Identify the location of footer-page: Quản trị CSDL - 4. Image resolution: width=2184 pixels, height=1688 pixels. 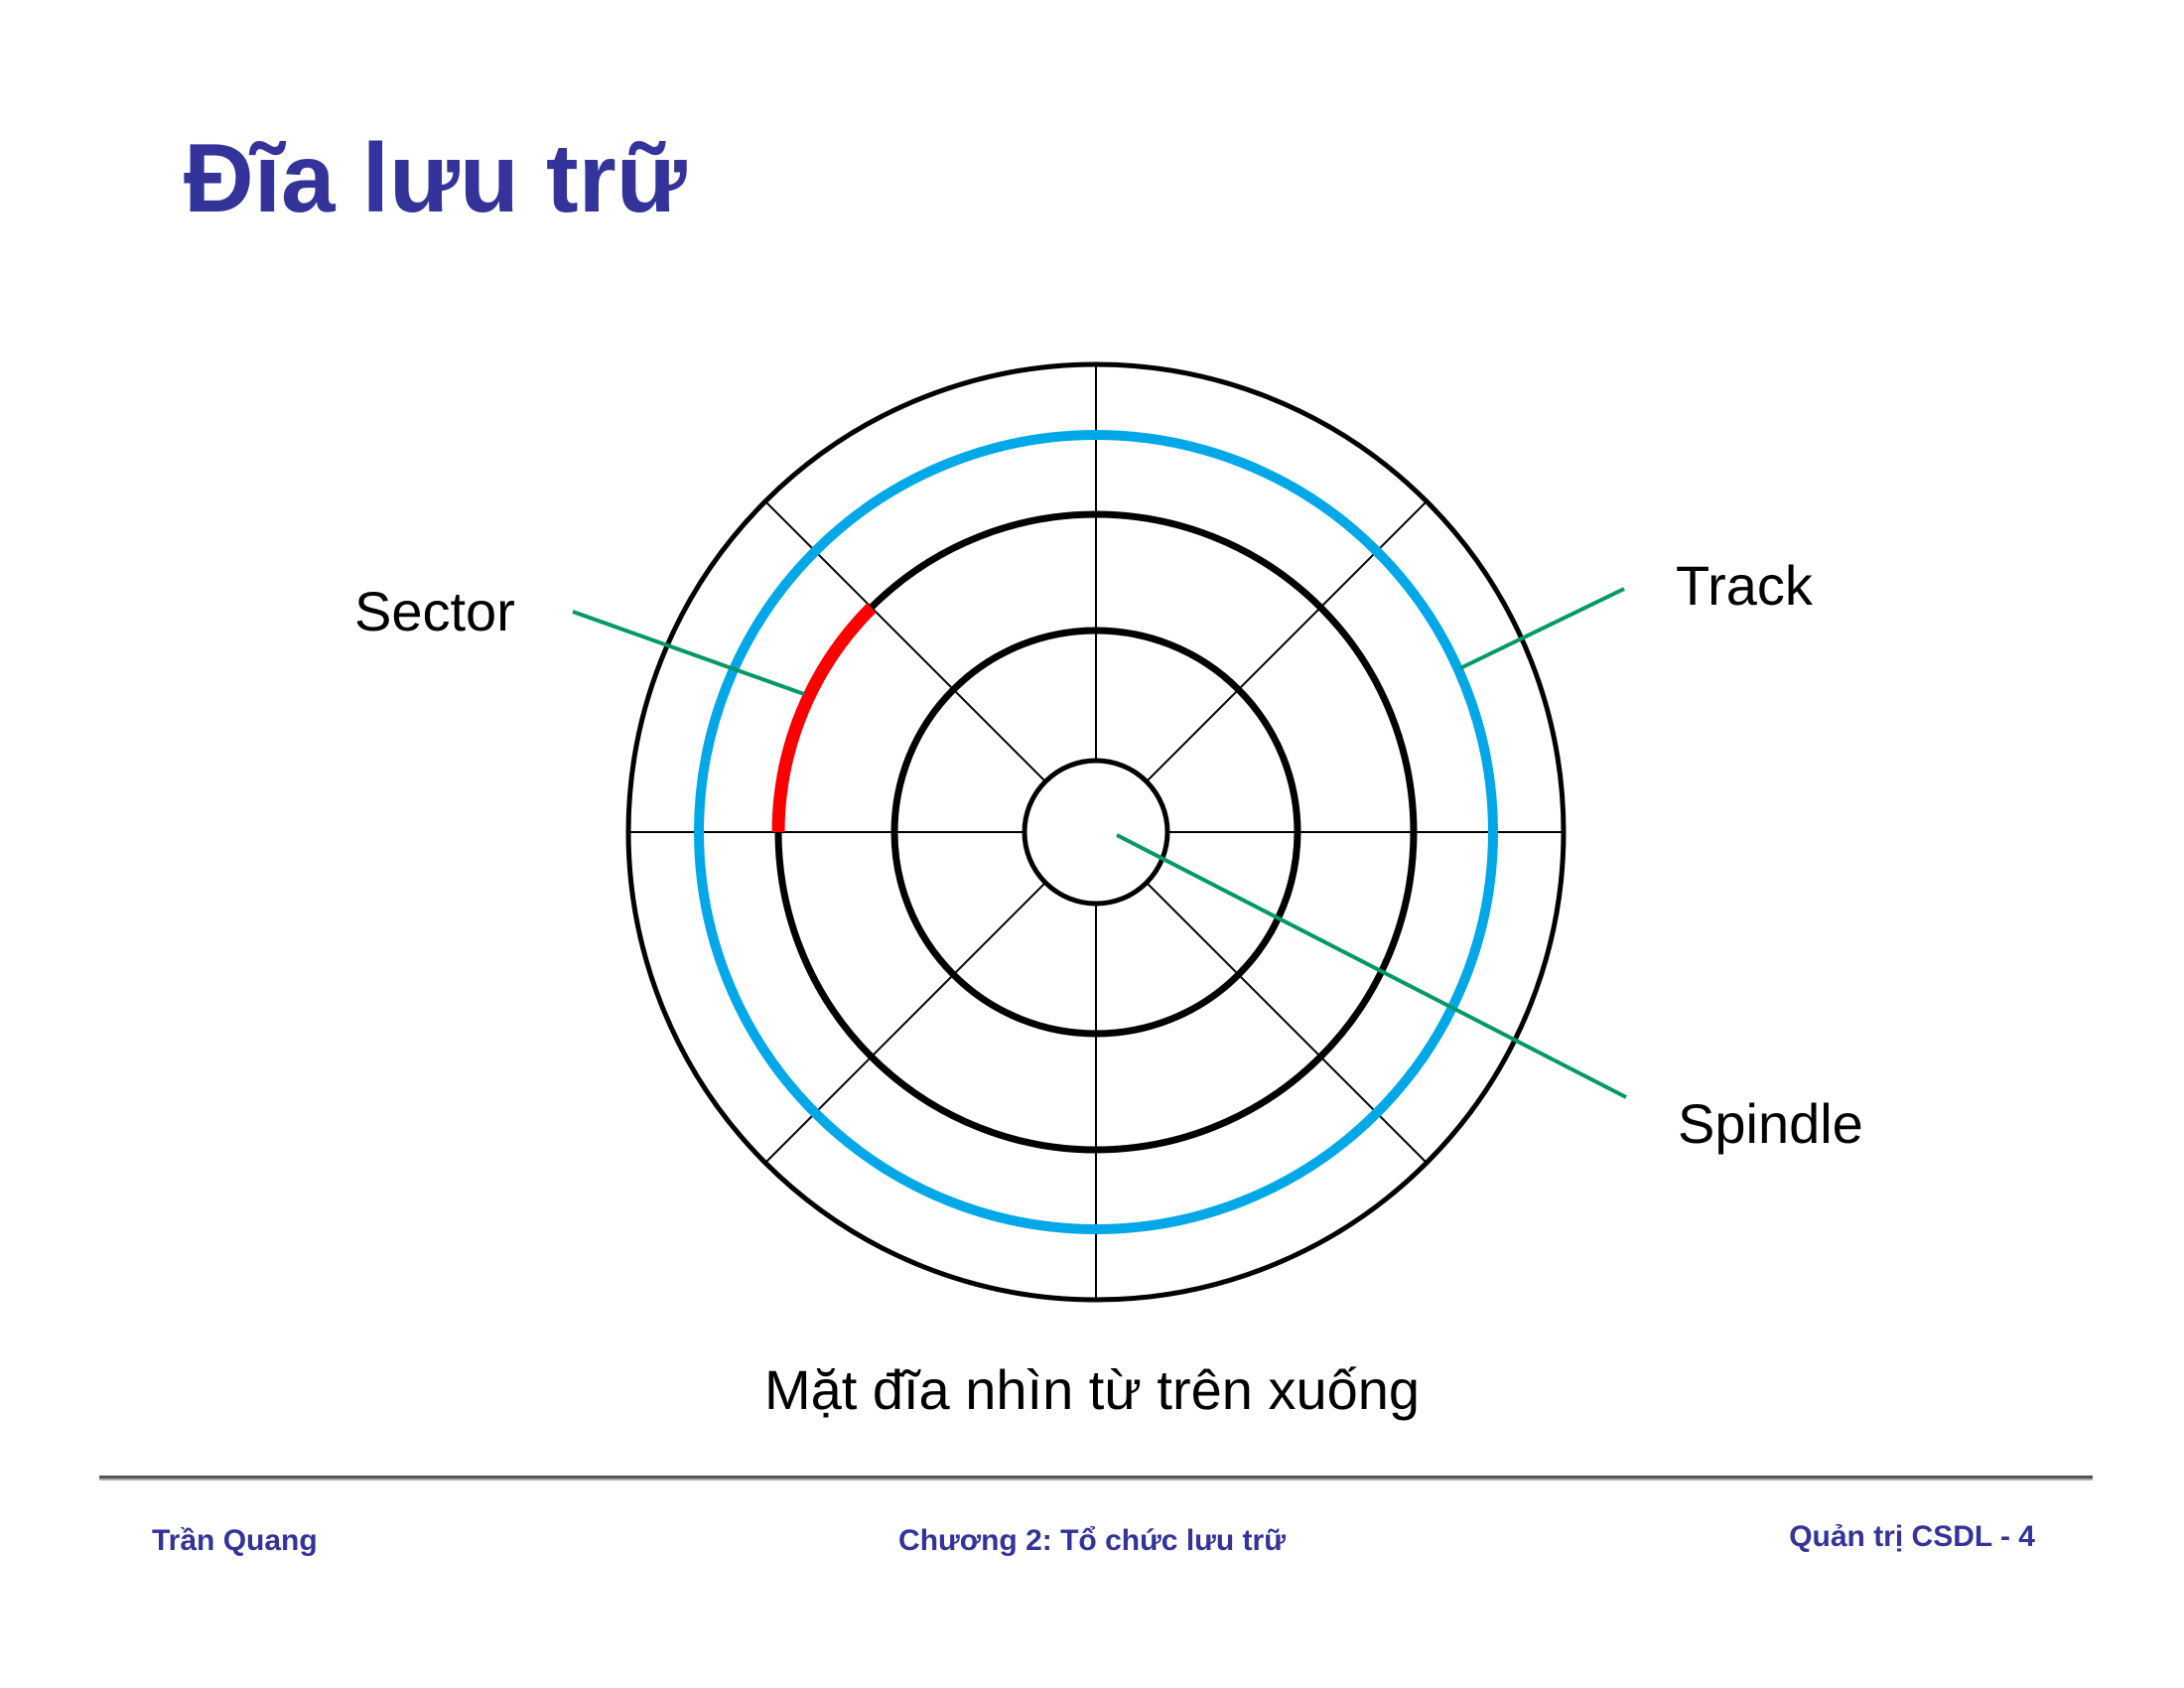
(1912, 1536).